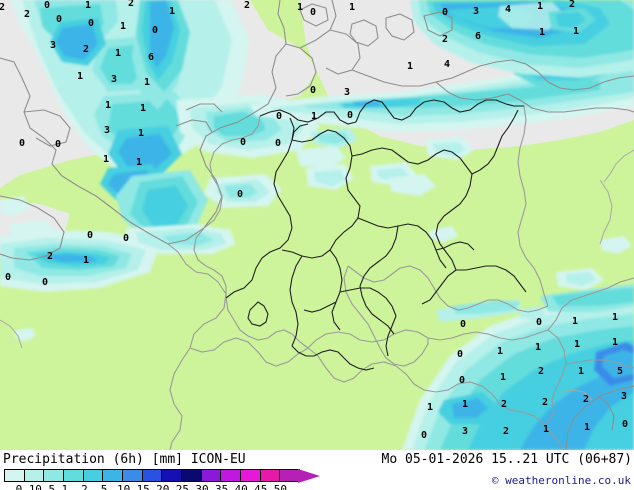 This screenshot has height=490, width=634. Describe the element at coordinates (143, 486) in the screenshot. I see `legend-tick-15: 15` at that location.